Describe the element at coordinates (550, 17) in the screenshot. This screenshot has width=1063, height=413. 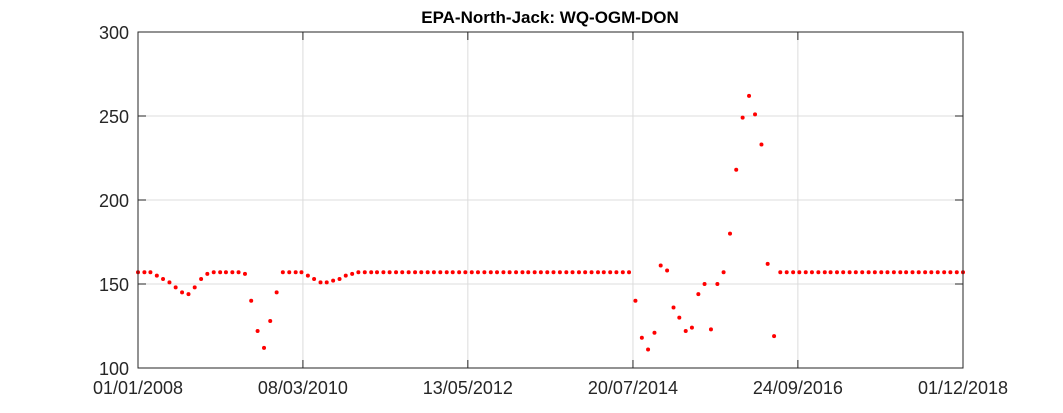
I see `chart-title: EPA-North-Jack: WQ-OGM-DON` at that location.